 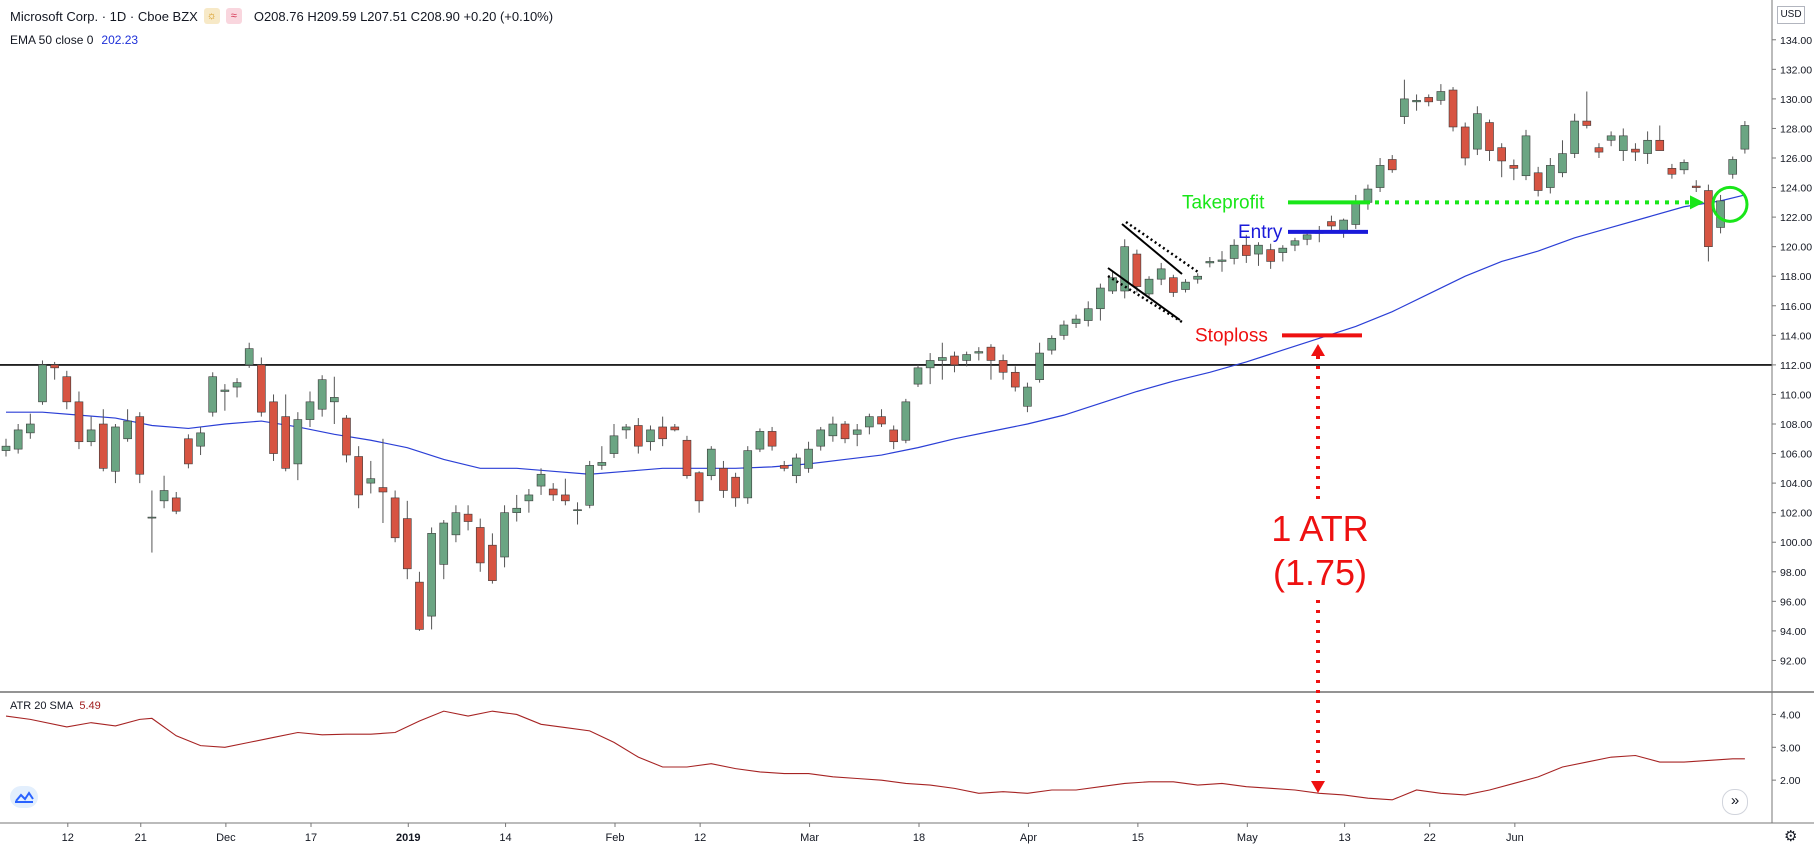 I want to click on ema-legend: EMA 50 close 0 202.23, so click(x=74, y=40).